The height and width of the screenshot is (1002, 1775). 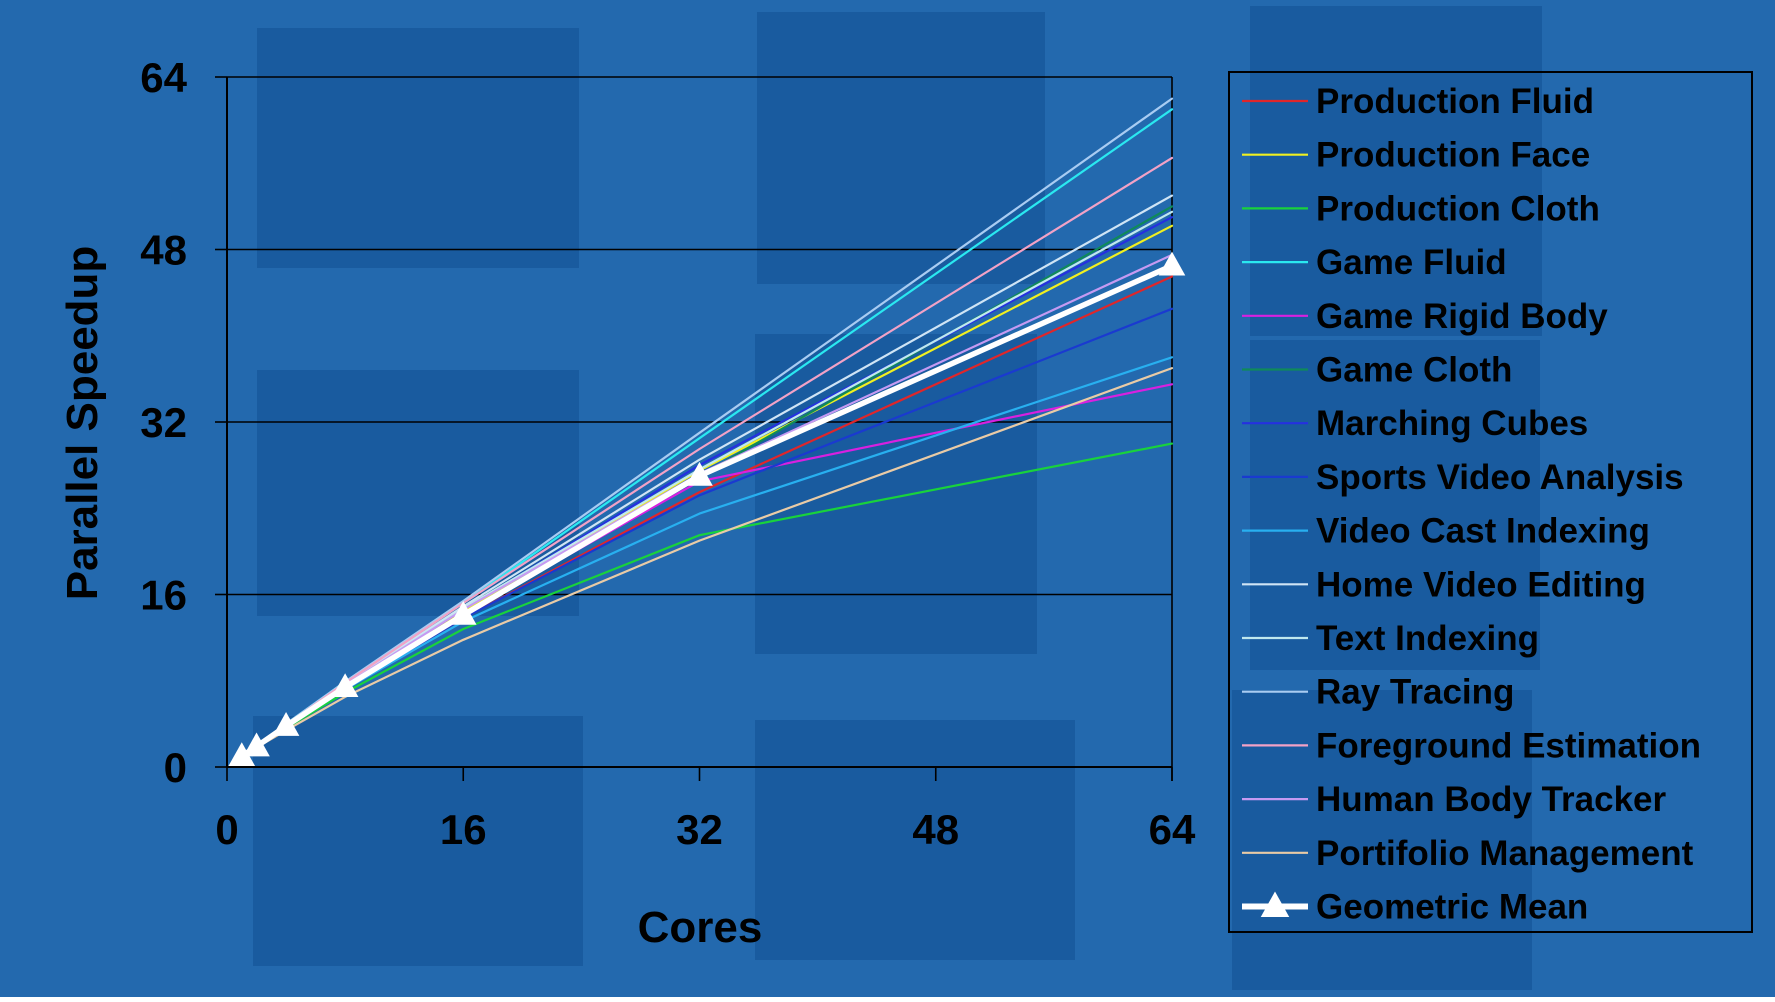 I want to click on x-tick-label: 48, so click(x=935, y=829).